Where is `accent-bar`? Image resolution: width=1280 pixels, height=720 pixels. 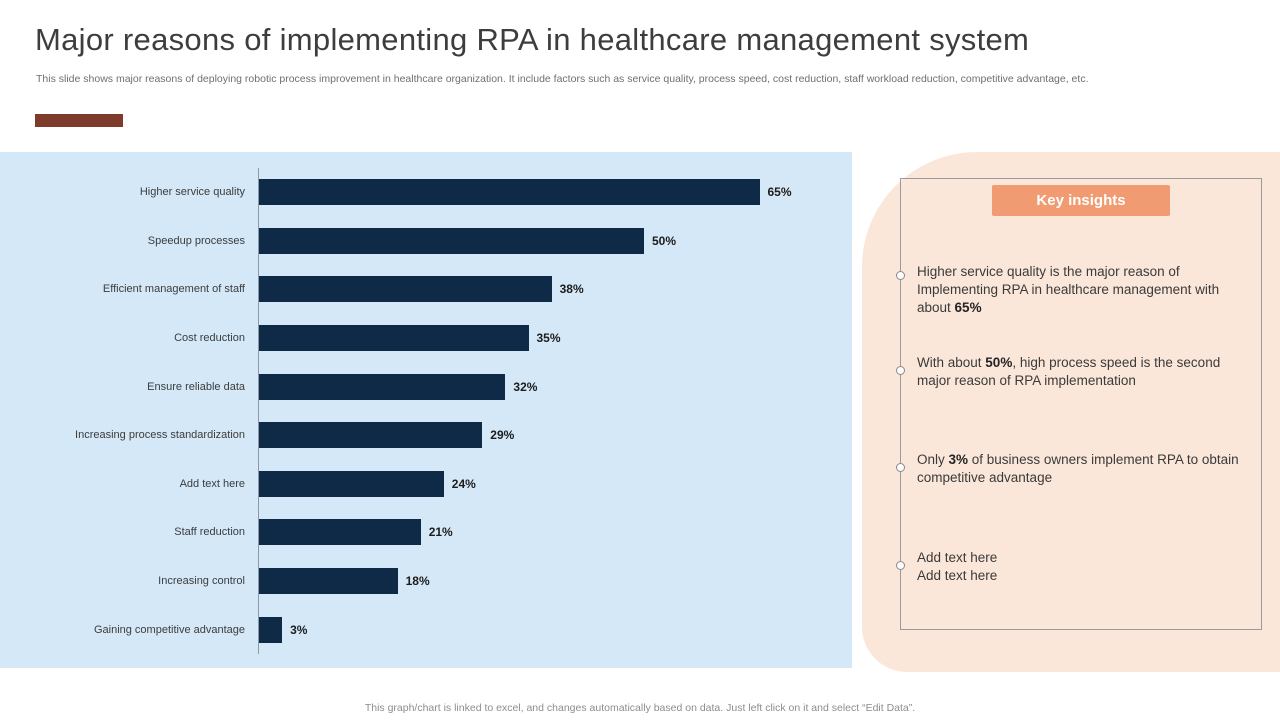 accent-bar is located at coordinates (79, 120).